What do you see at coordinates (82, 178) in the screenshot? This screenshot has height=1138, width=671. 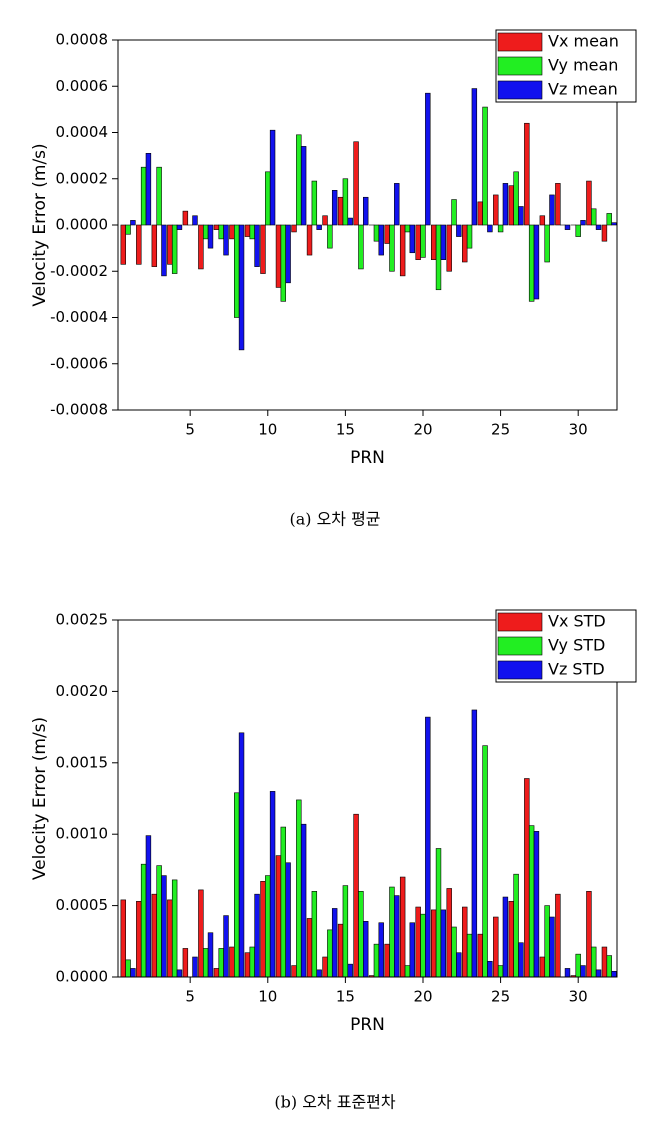 I see `y-tick-label: 0.0002` at bounding box center [82, 178].